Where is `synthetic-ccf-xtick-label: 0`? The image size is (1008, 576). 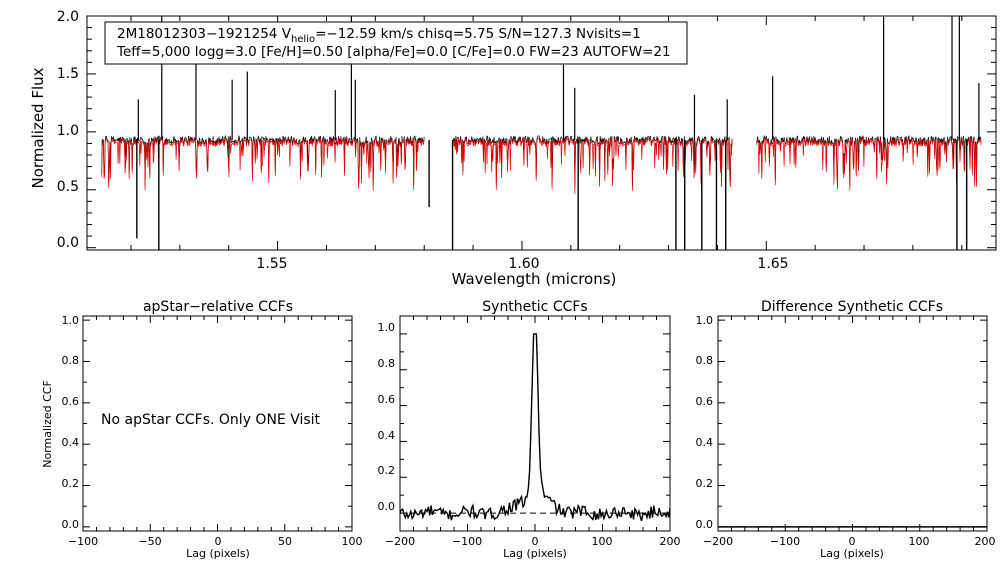
synthetic-ccf-xtick-label: 0 is located at coordinates (535, 541).